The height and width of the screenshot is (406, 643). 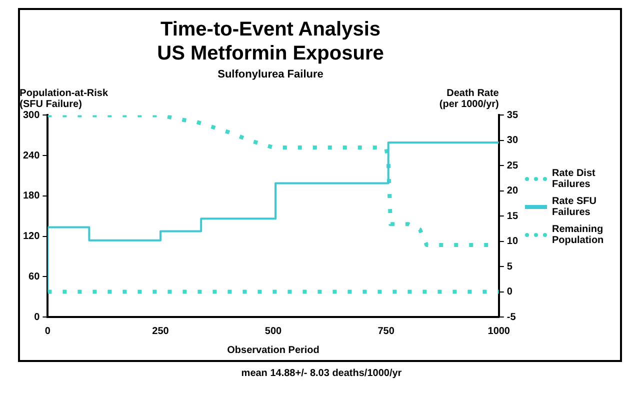 I want to click on y-tick-label: 180, so click(x=31, y=196).